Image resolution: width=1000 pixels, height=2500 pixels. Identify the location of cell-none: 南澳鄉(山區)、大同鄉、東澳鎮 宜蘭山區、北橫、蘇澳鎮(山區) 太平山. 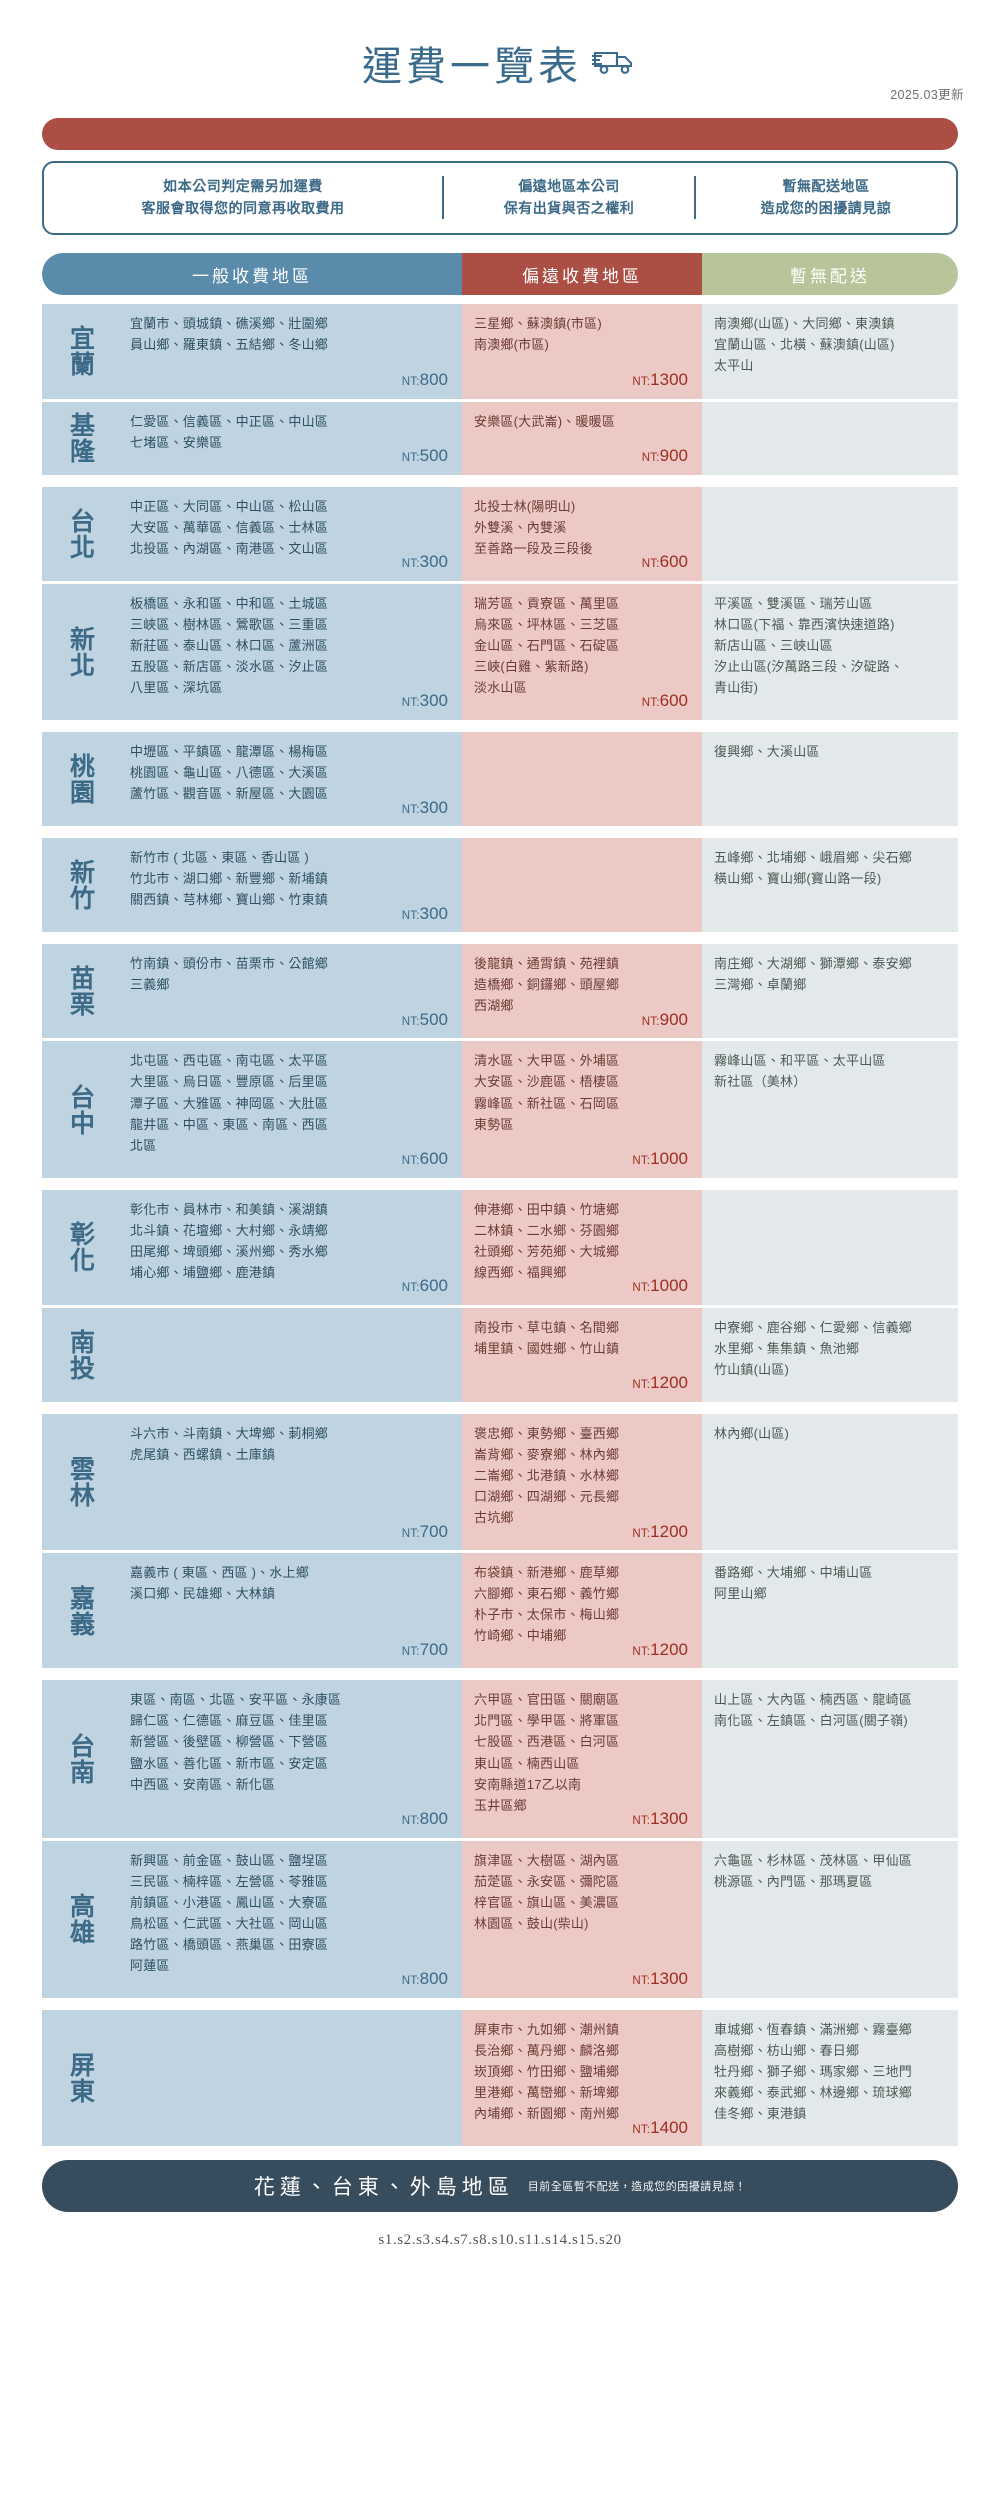
(830, 351).